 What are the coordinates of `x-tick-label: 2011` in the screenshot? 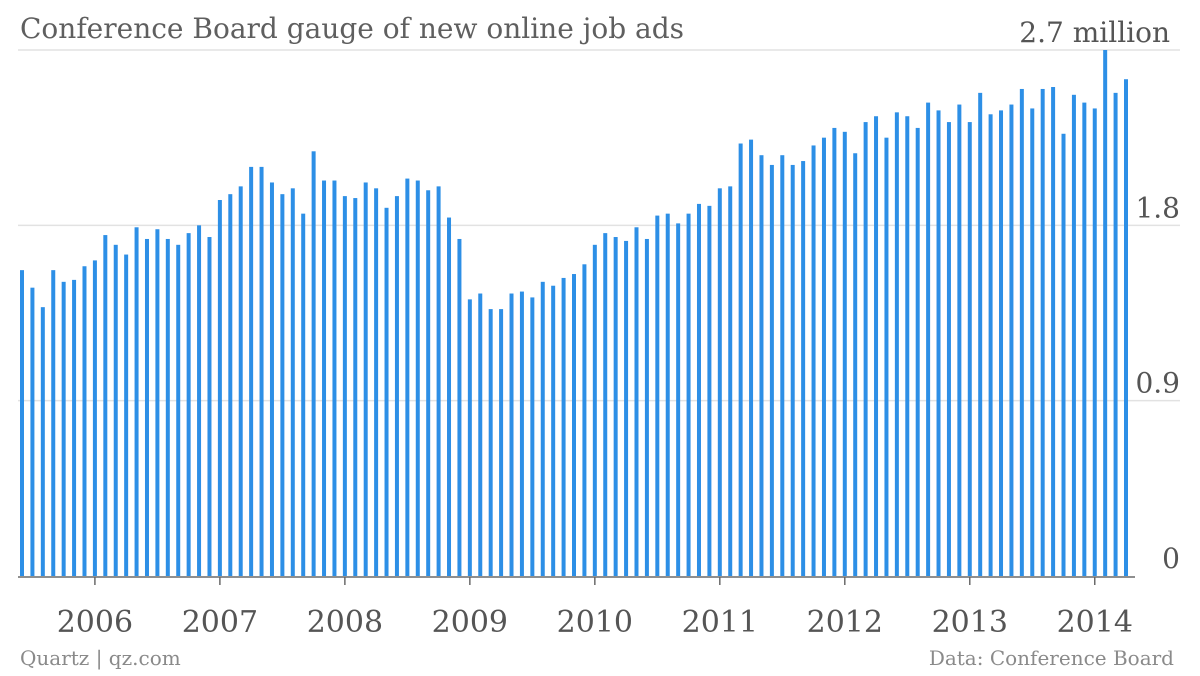 It's located at (720, 622).